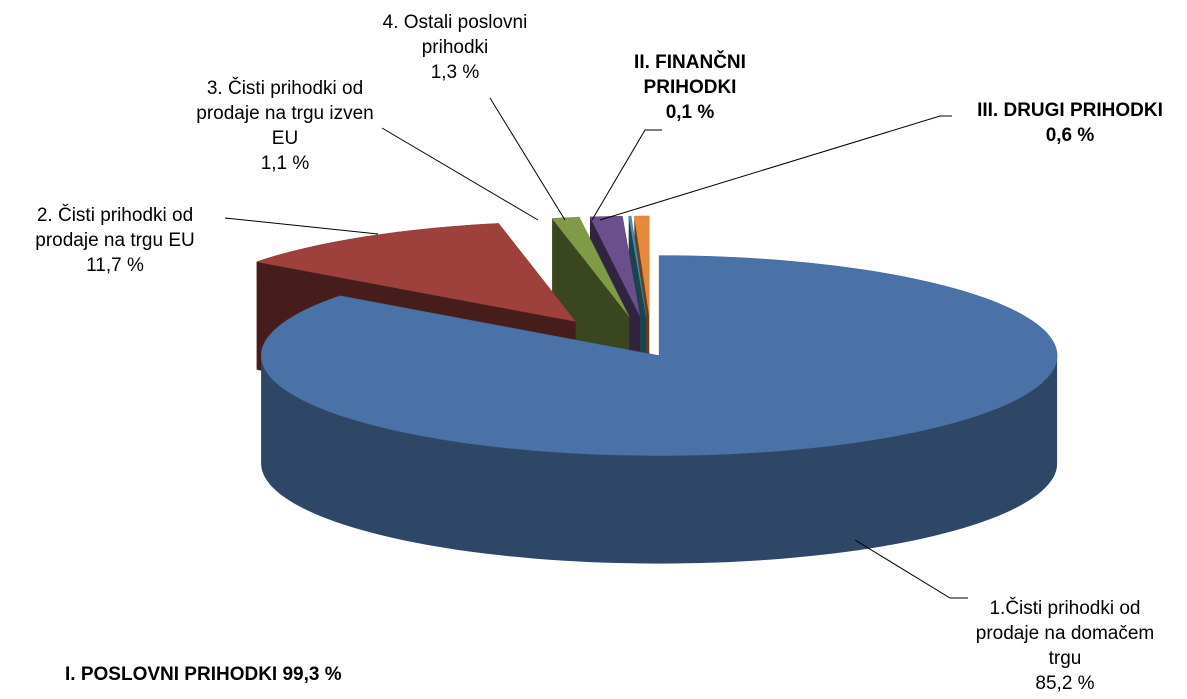 Image resolution: width=1187 pixels, height=699 pixels. Describe the element at coordinates (455, 35) in the screenshot. I see `category-label: 4. Ostali poslovni prihodki` at that location.